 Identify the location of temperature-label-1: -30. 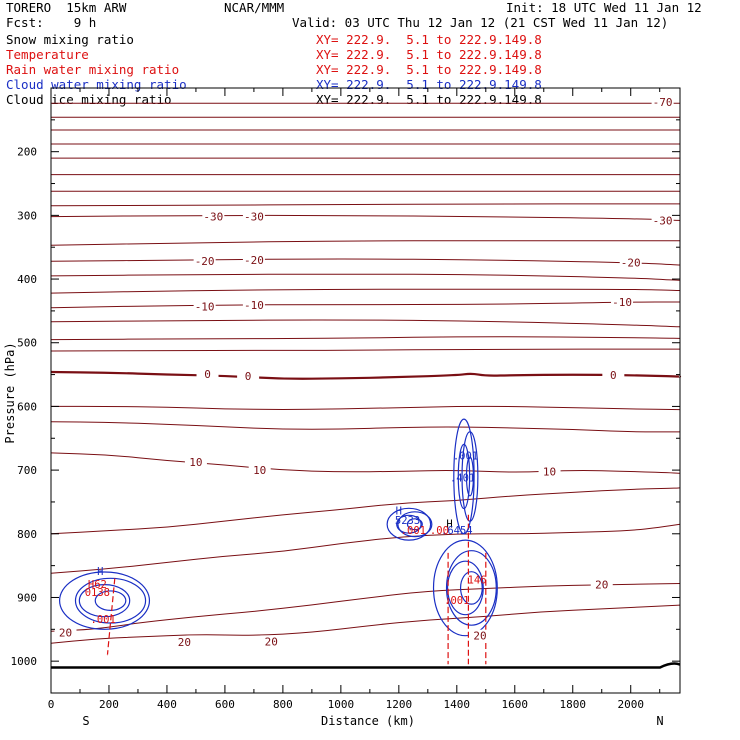
(213, 217).